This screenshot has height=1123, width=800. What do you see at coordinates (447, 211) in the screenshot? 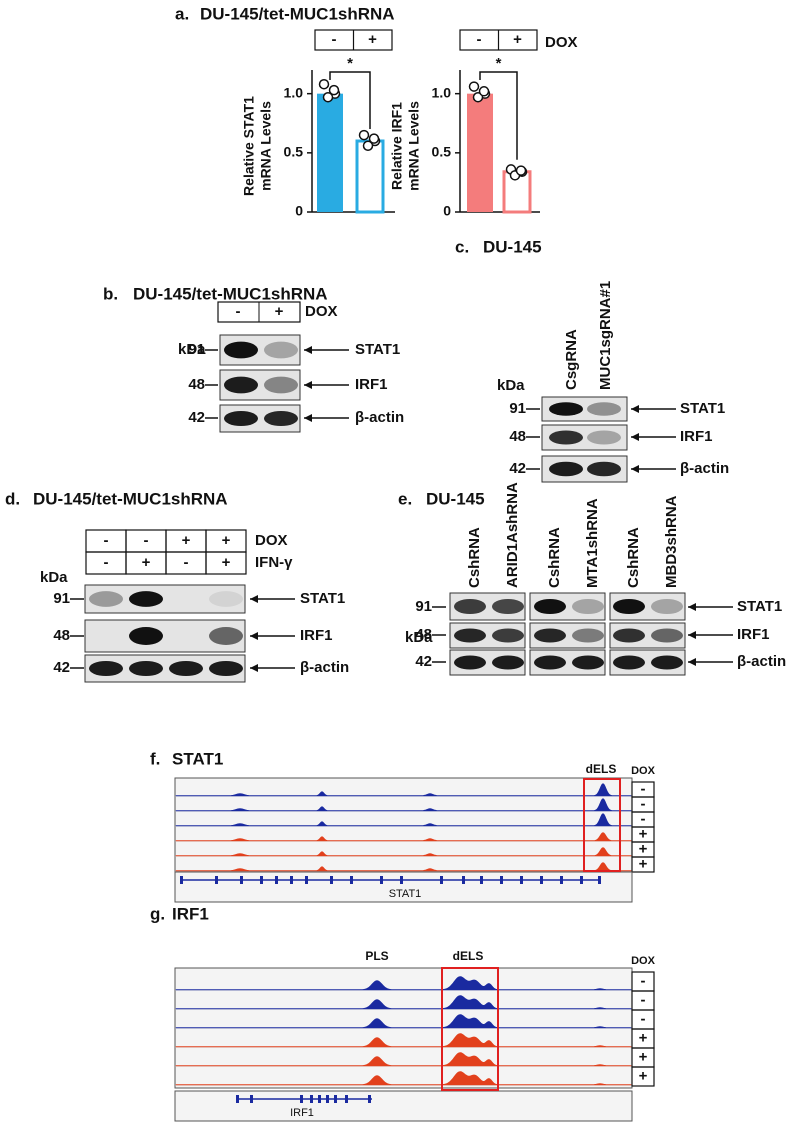
I see `y-tick-label: 0` at bounding box center [447, 211].